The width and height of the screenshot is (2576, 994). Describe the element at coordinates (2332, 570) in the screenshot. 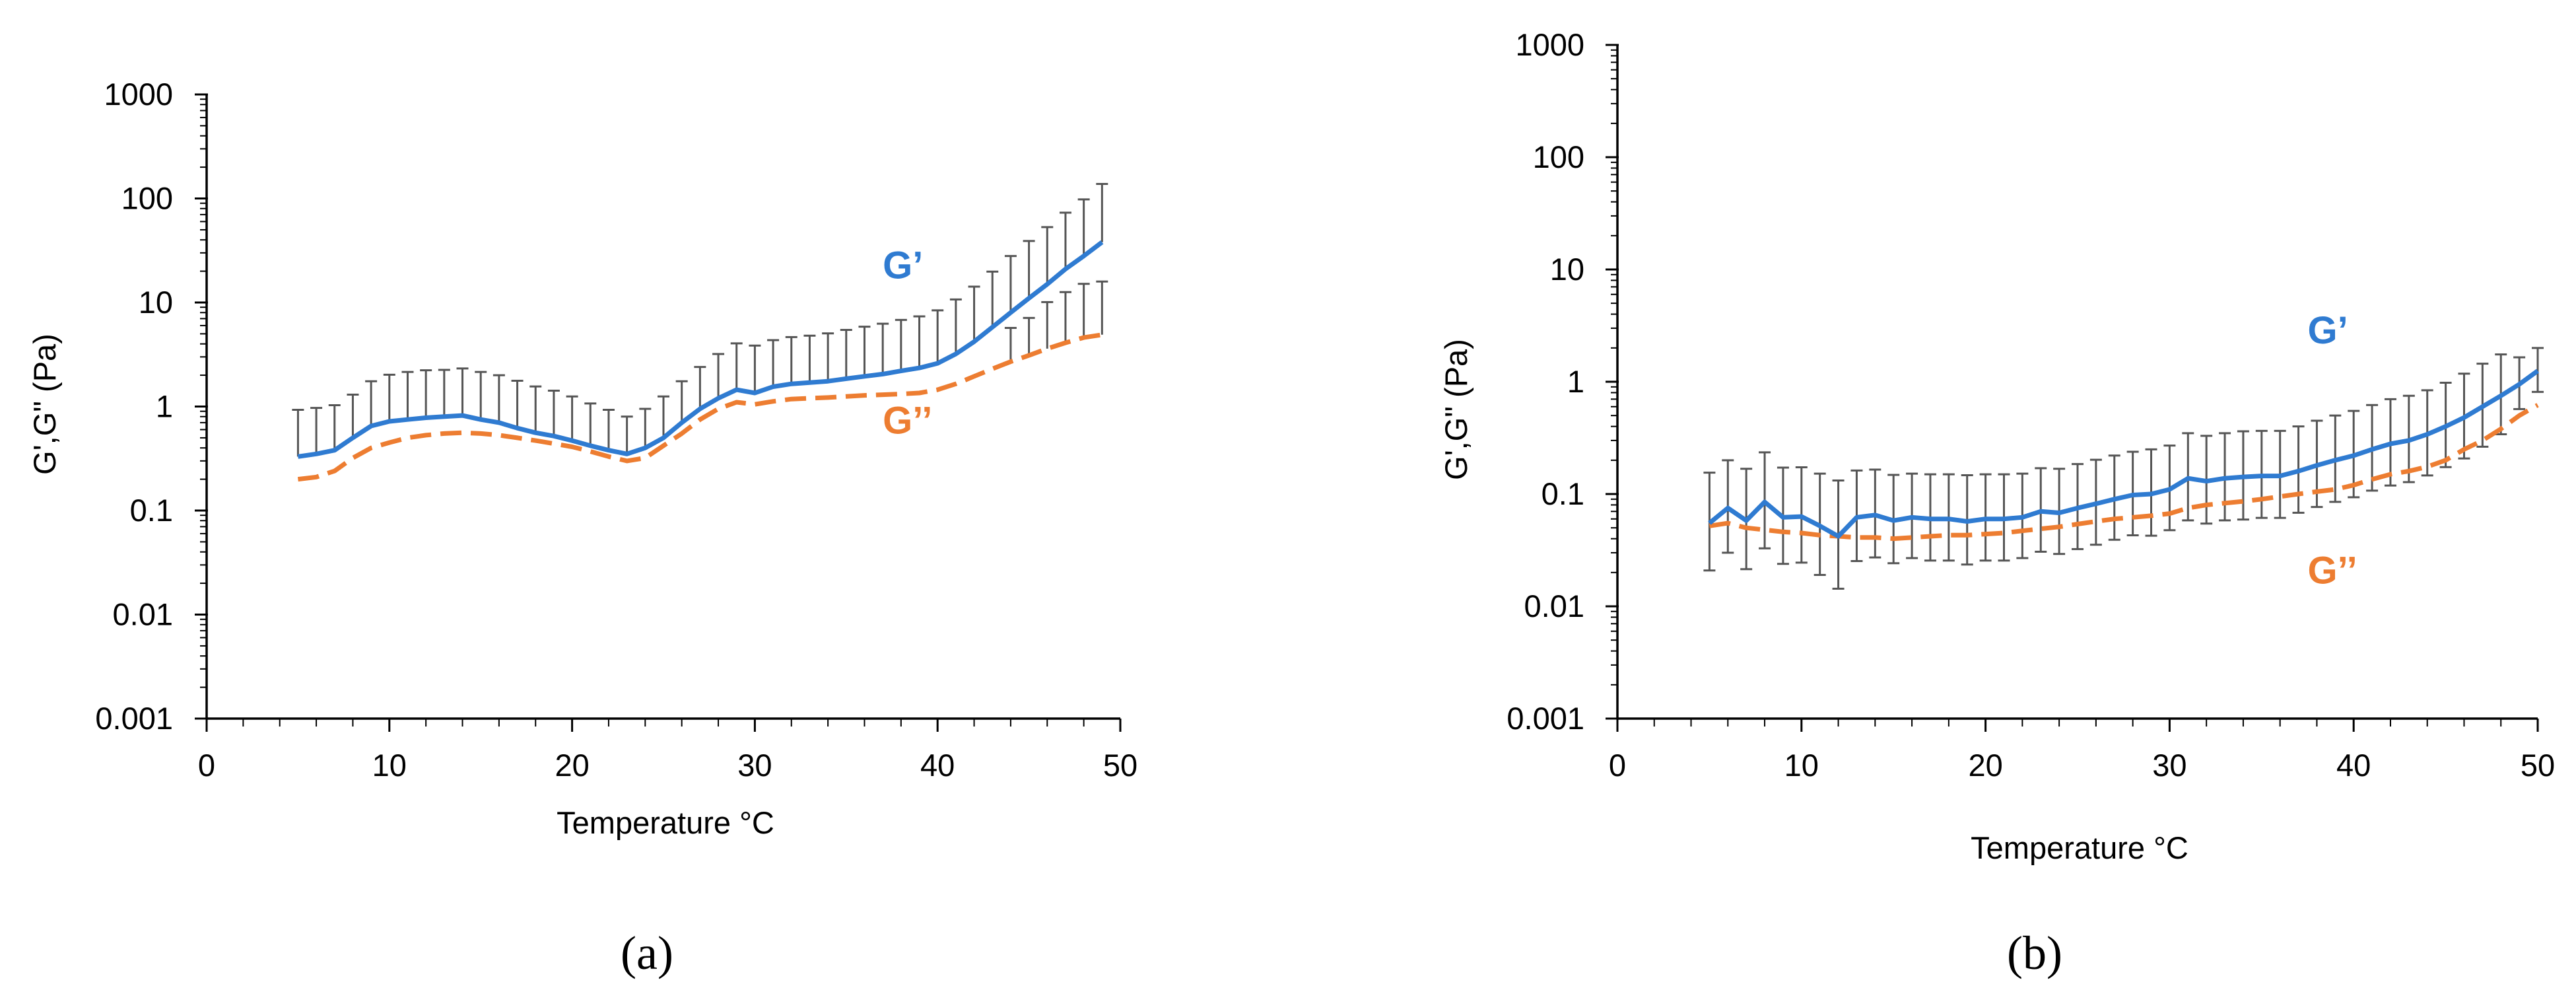

I see `chart-b-annotation-g-double-prime: G’’` at that location.